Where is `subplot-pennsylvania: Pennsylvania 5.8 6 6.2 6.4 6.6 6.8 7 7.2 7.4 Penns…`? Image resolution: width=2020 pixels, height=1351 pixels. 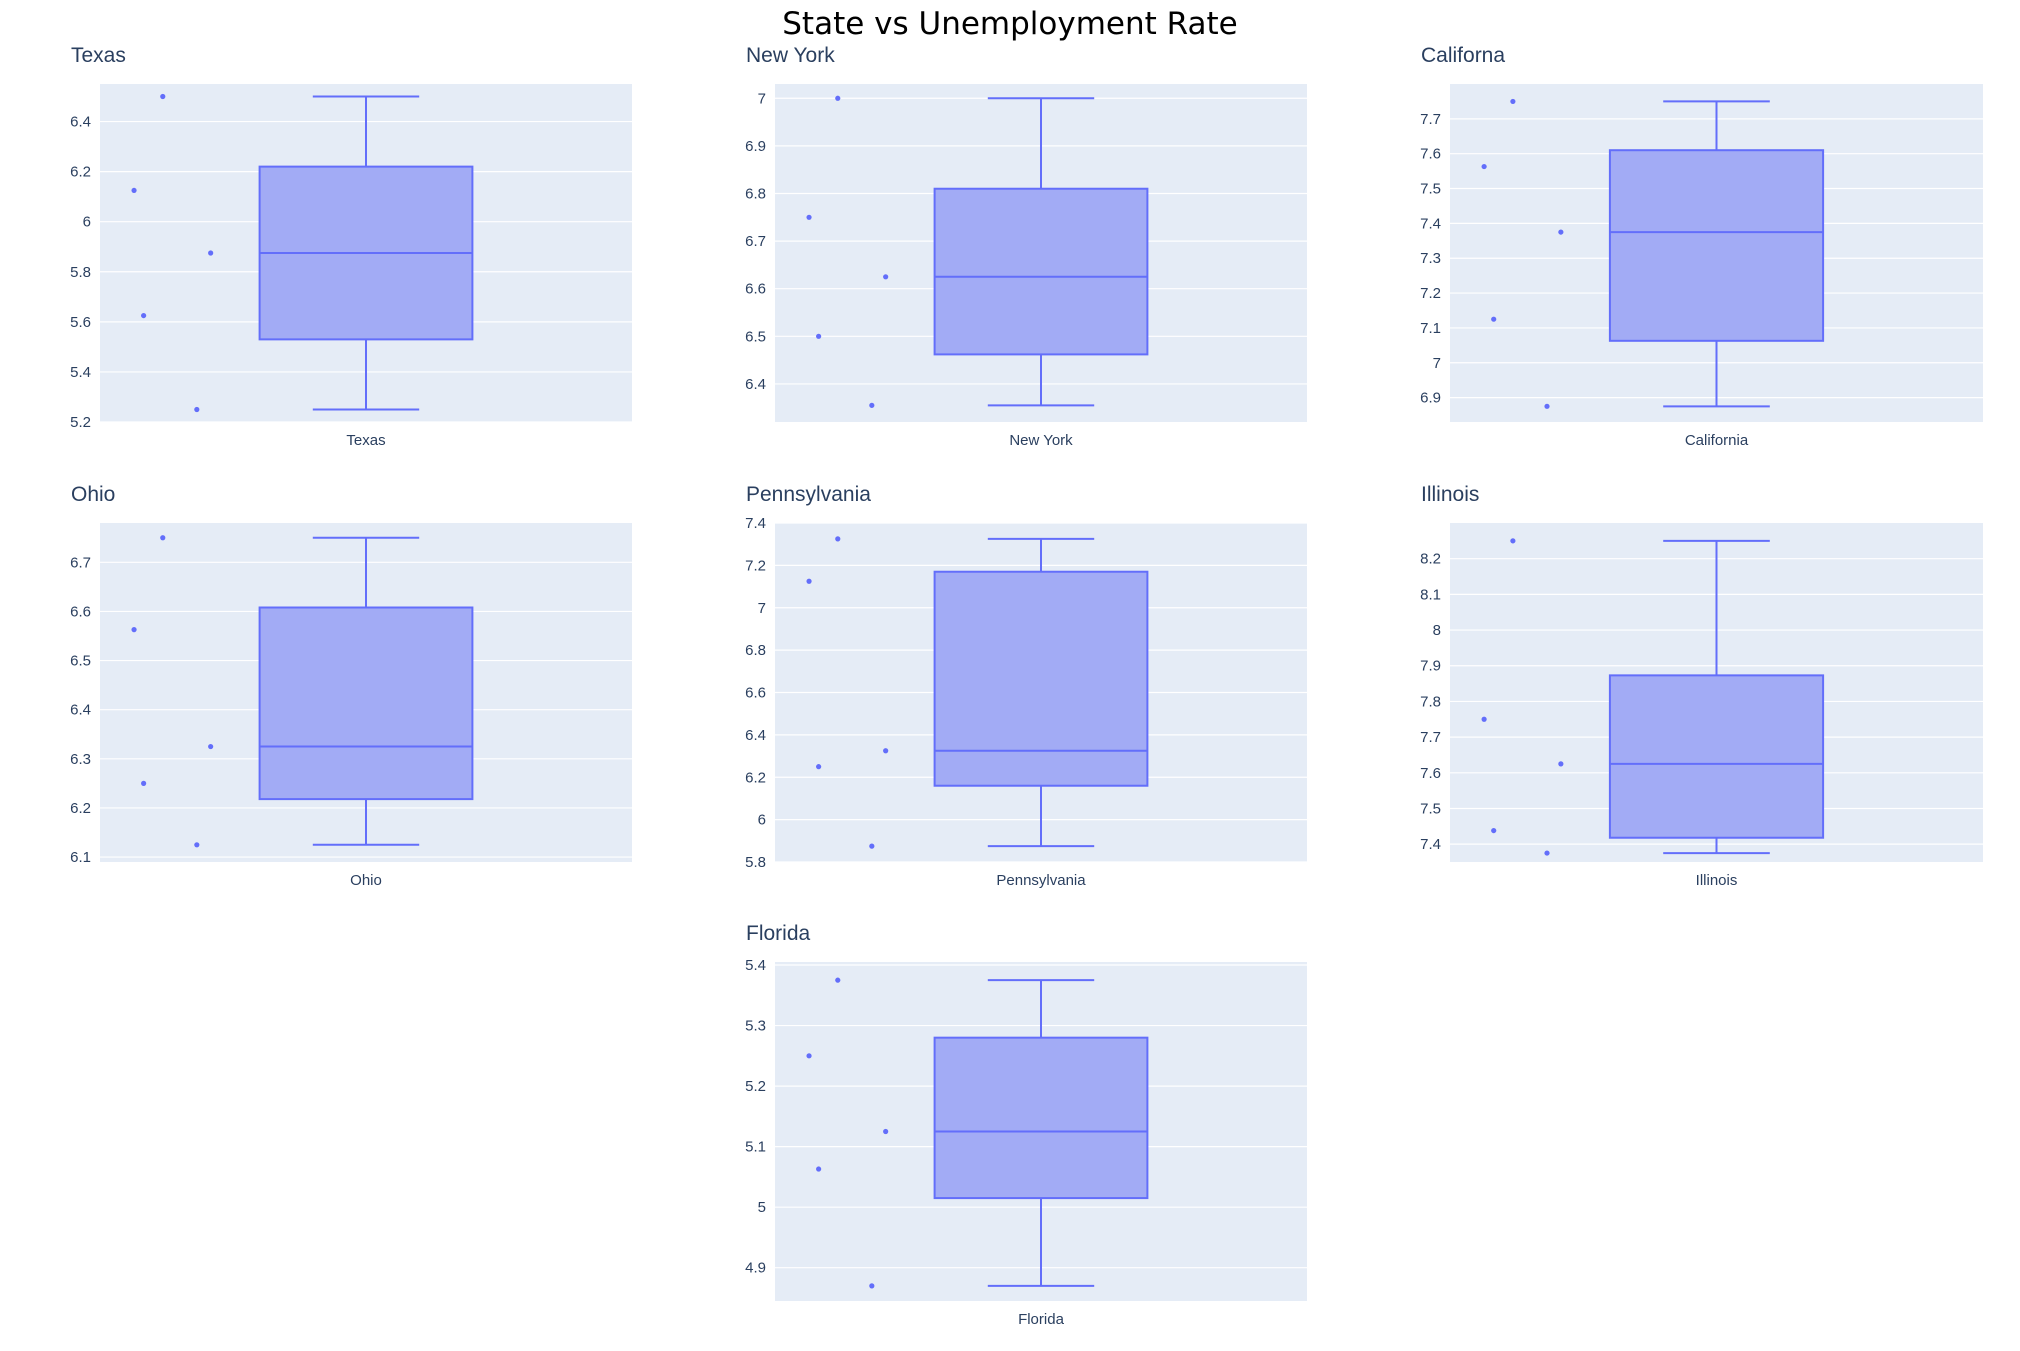 subplot-pennsylvania: Pennsylvania 5.8 6 6.2 6.4 6.6 6.8 7 7.2 7.4 Penns… is located at coordinates (1026, 686).